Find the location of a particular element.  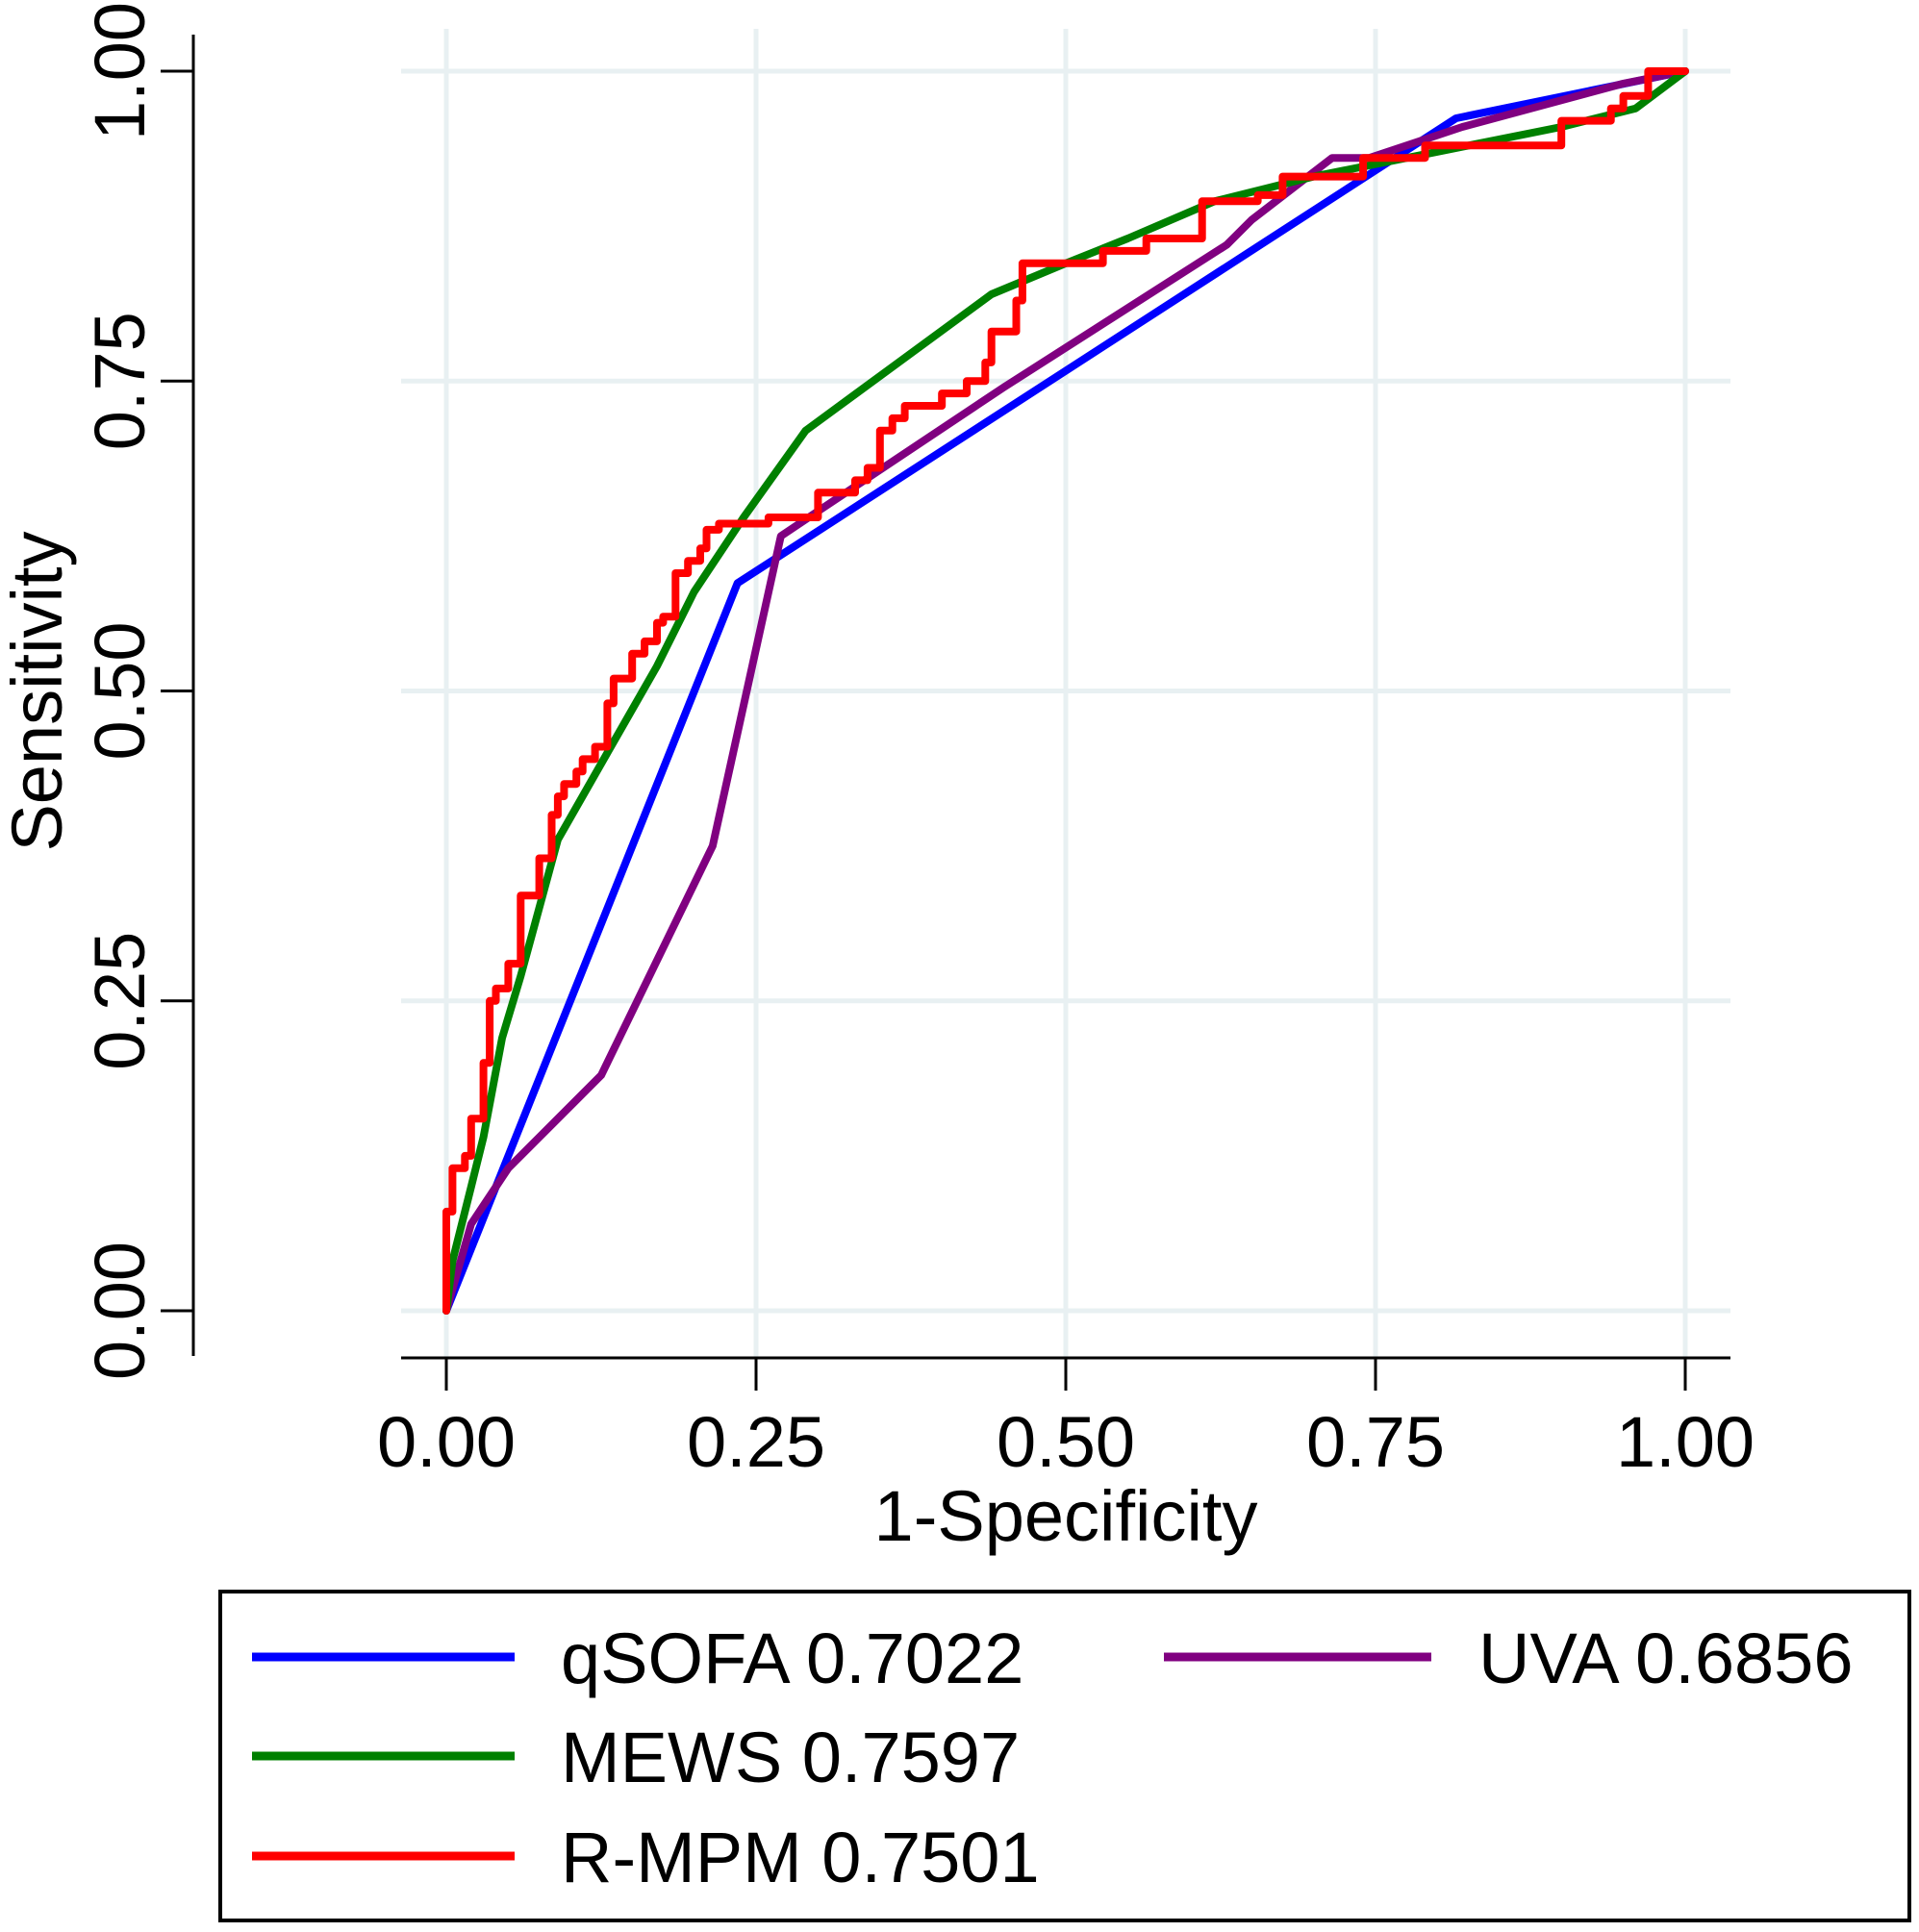

legend-entry-mews: MEWS 0.7597 is located at coordinates (636, 1757).